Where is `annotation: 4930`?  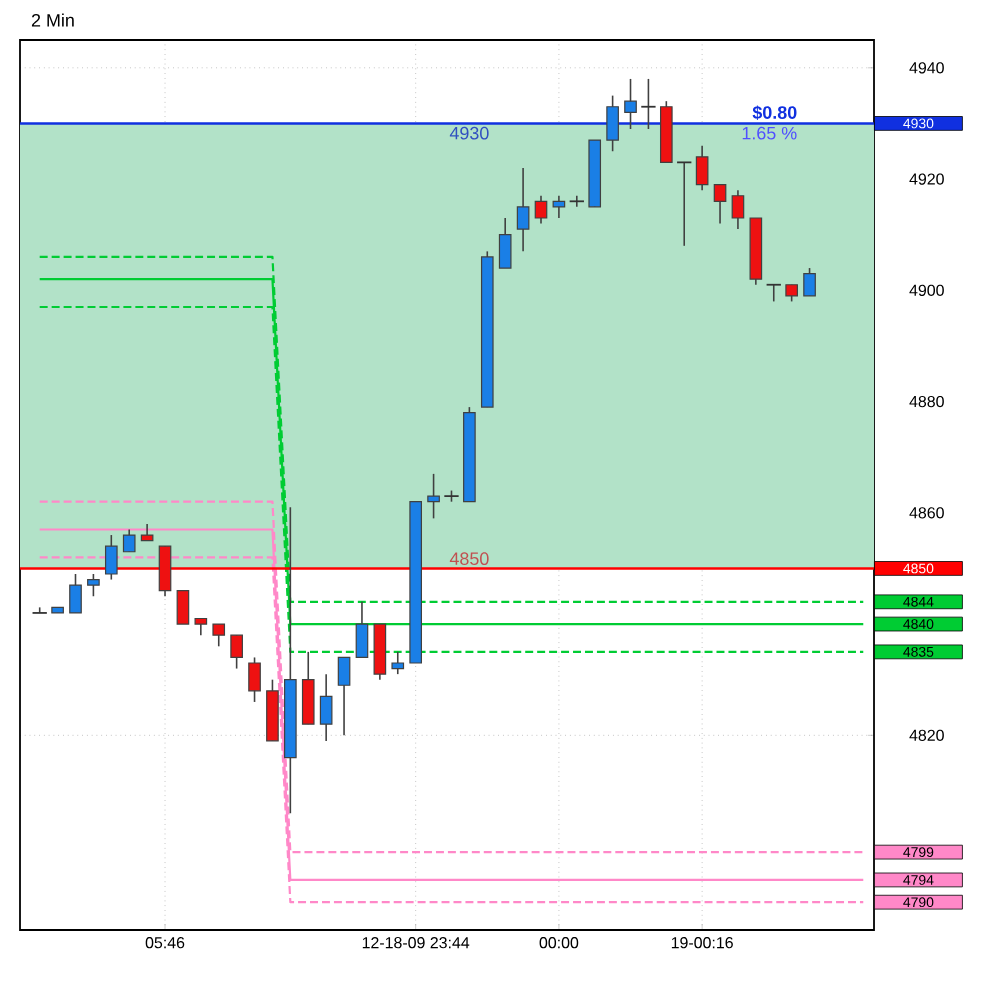 annotation: 4930 is located at coordinates (469, 133).